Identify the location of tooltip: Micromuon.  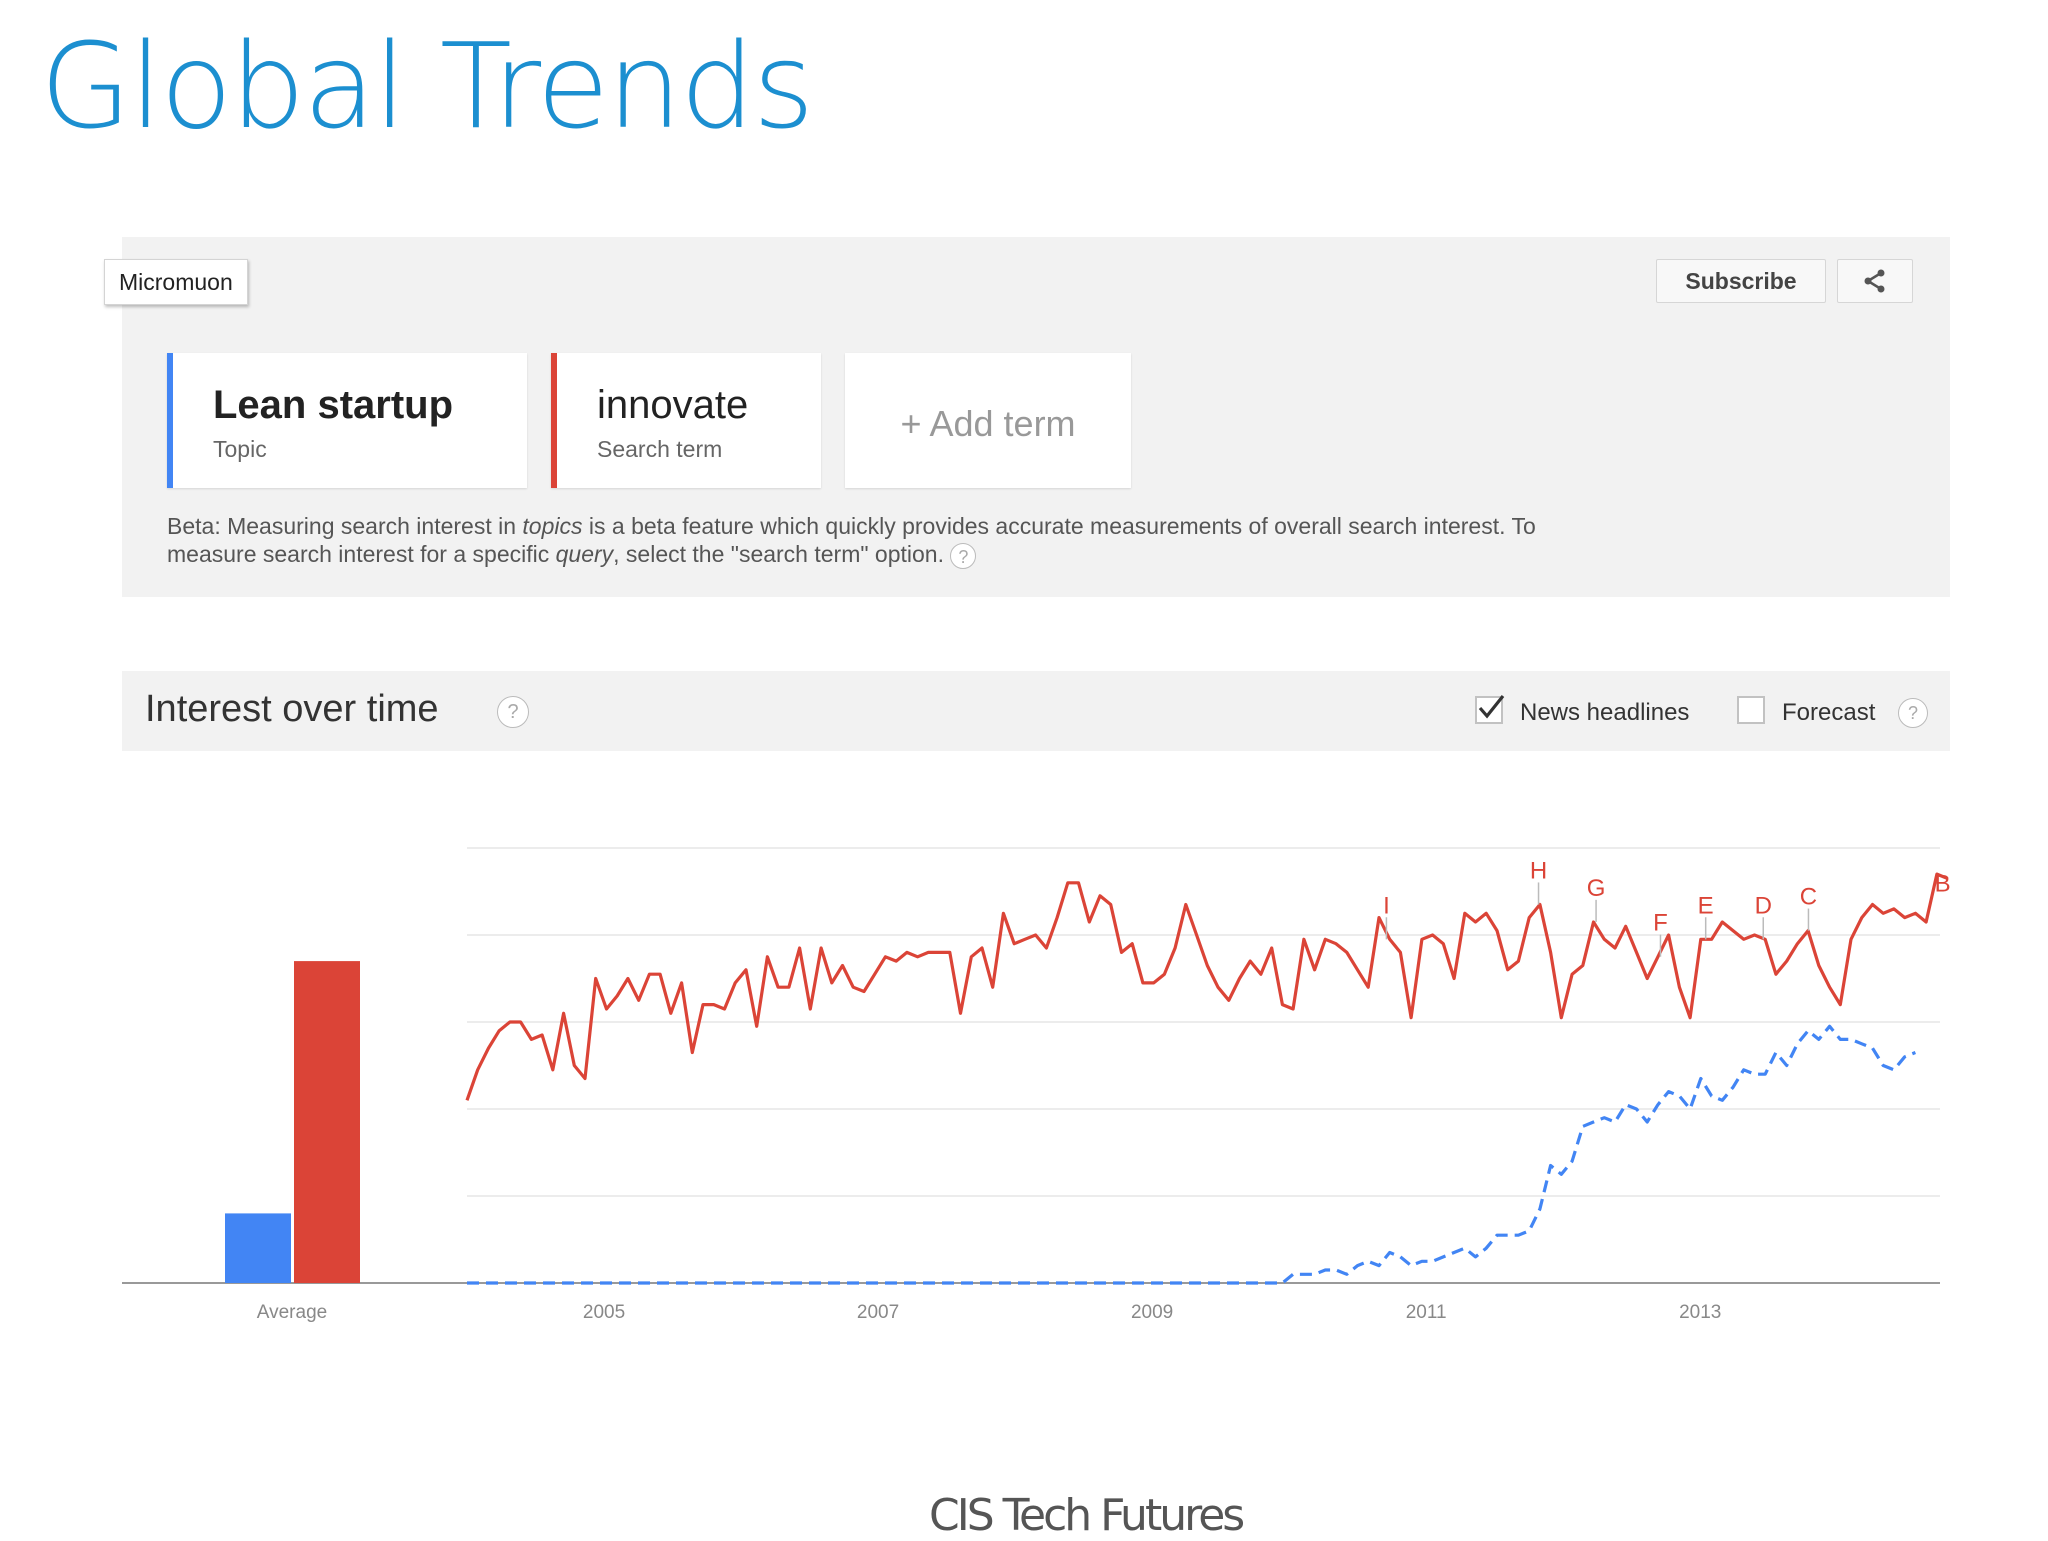
(176, 282).